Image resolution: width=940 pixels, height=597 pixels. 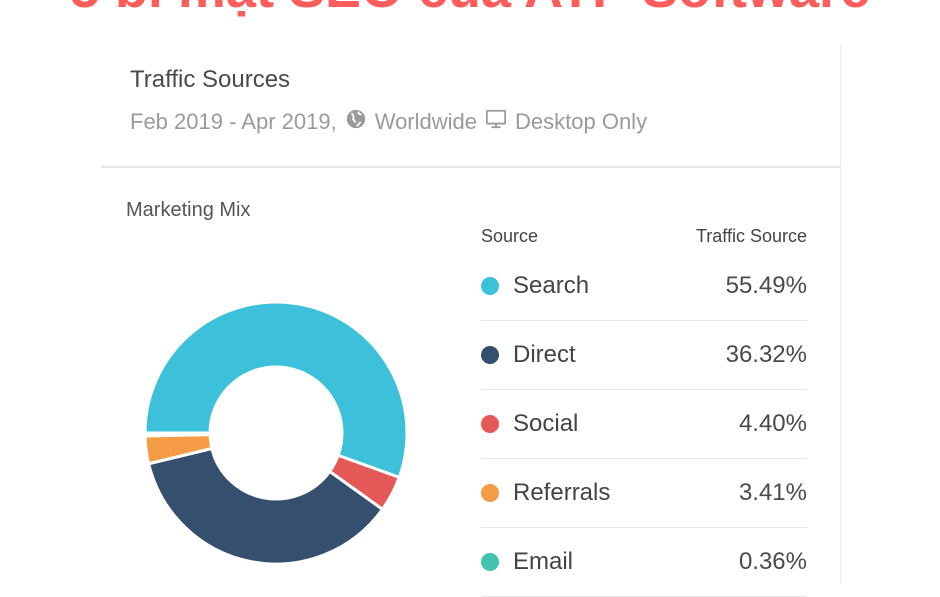 What do you see at coordinates (562, 492) in the screenshot?
I see `source-name: Referrals` at bounding box center [562, 492].